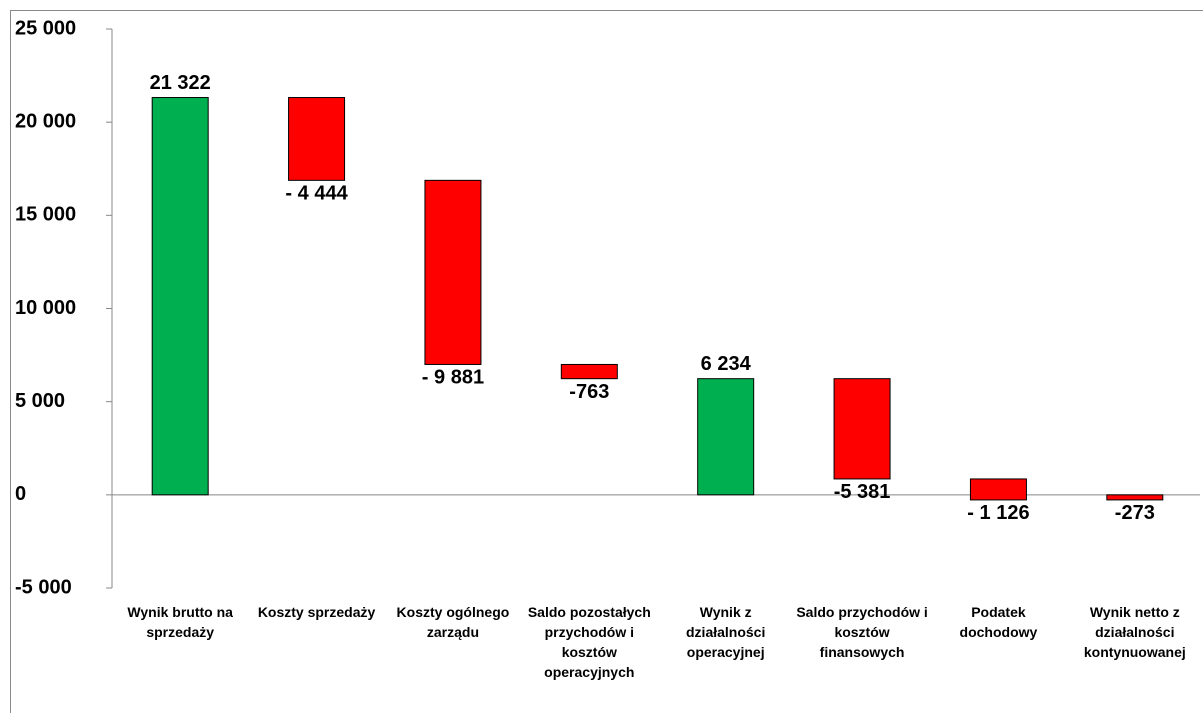  Describe the element at coordinates (589, 392) in the screenshot. I see `value-label: -763` at that location.